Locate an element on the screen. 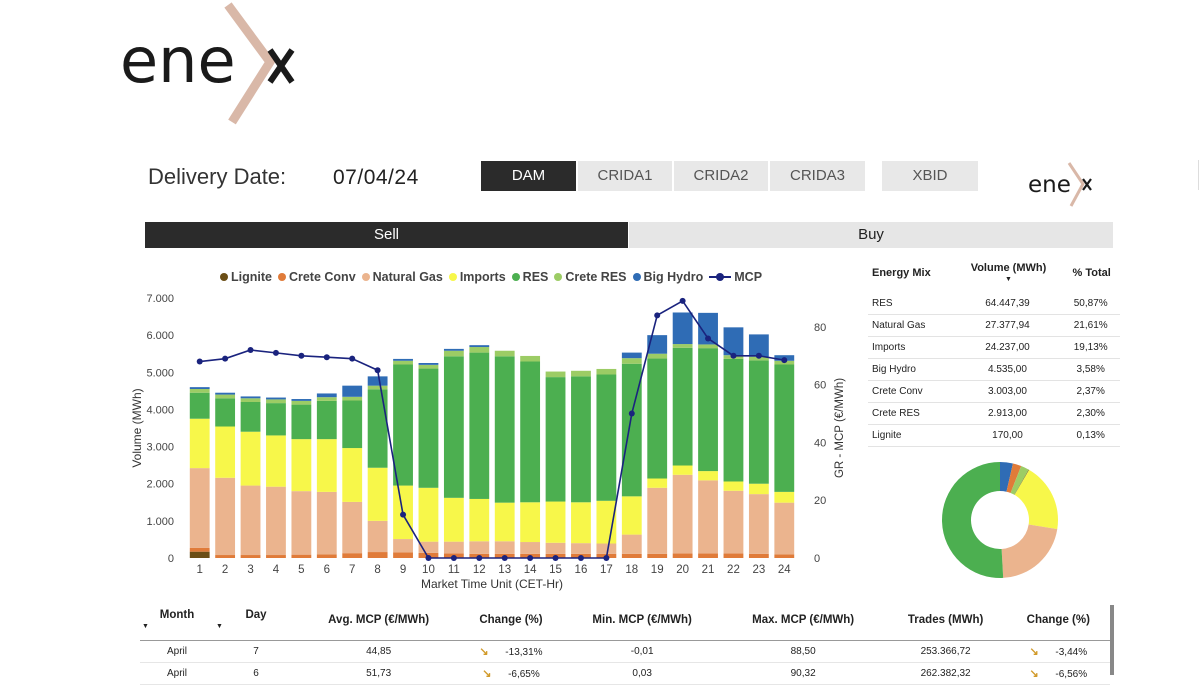 The width and height of the screenshot is (1203, 685). x-tick-label: 7 is located at coordinates (352, 570).